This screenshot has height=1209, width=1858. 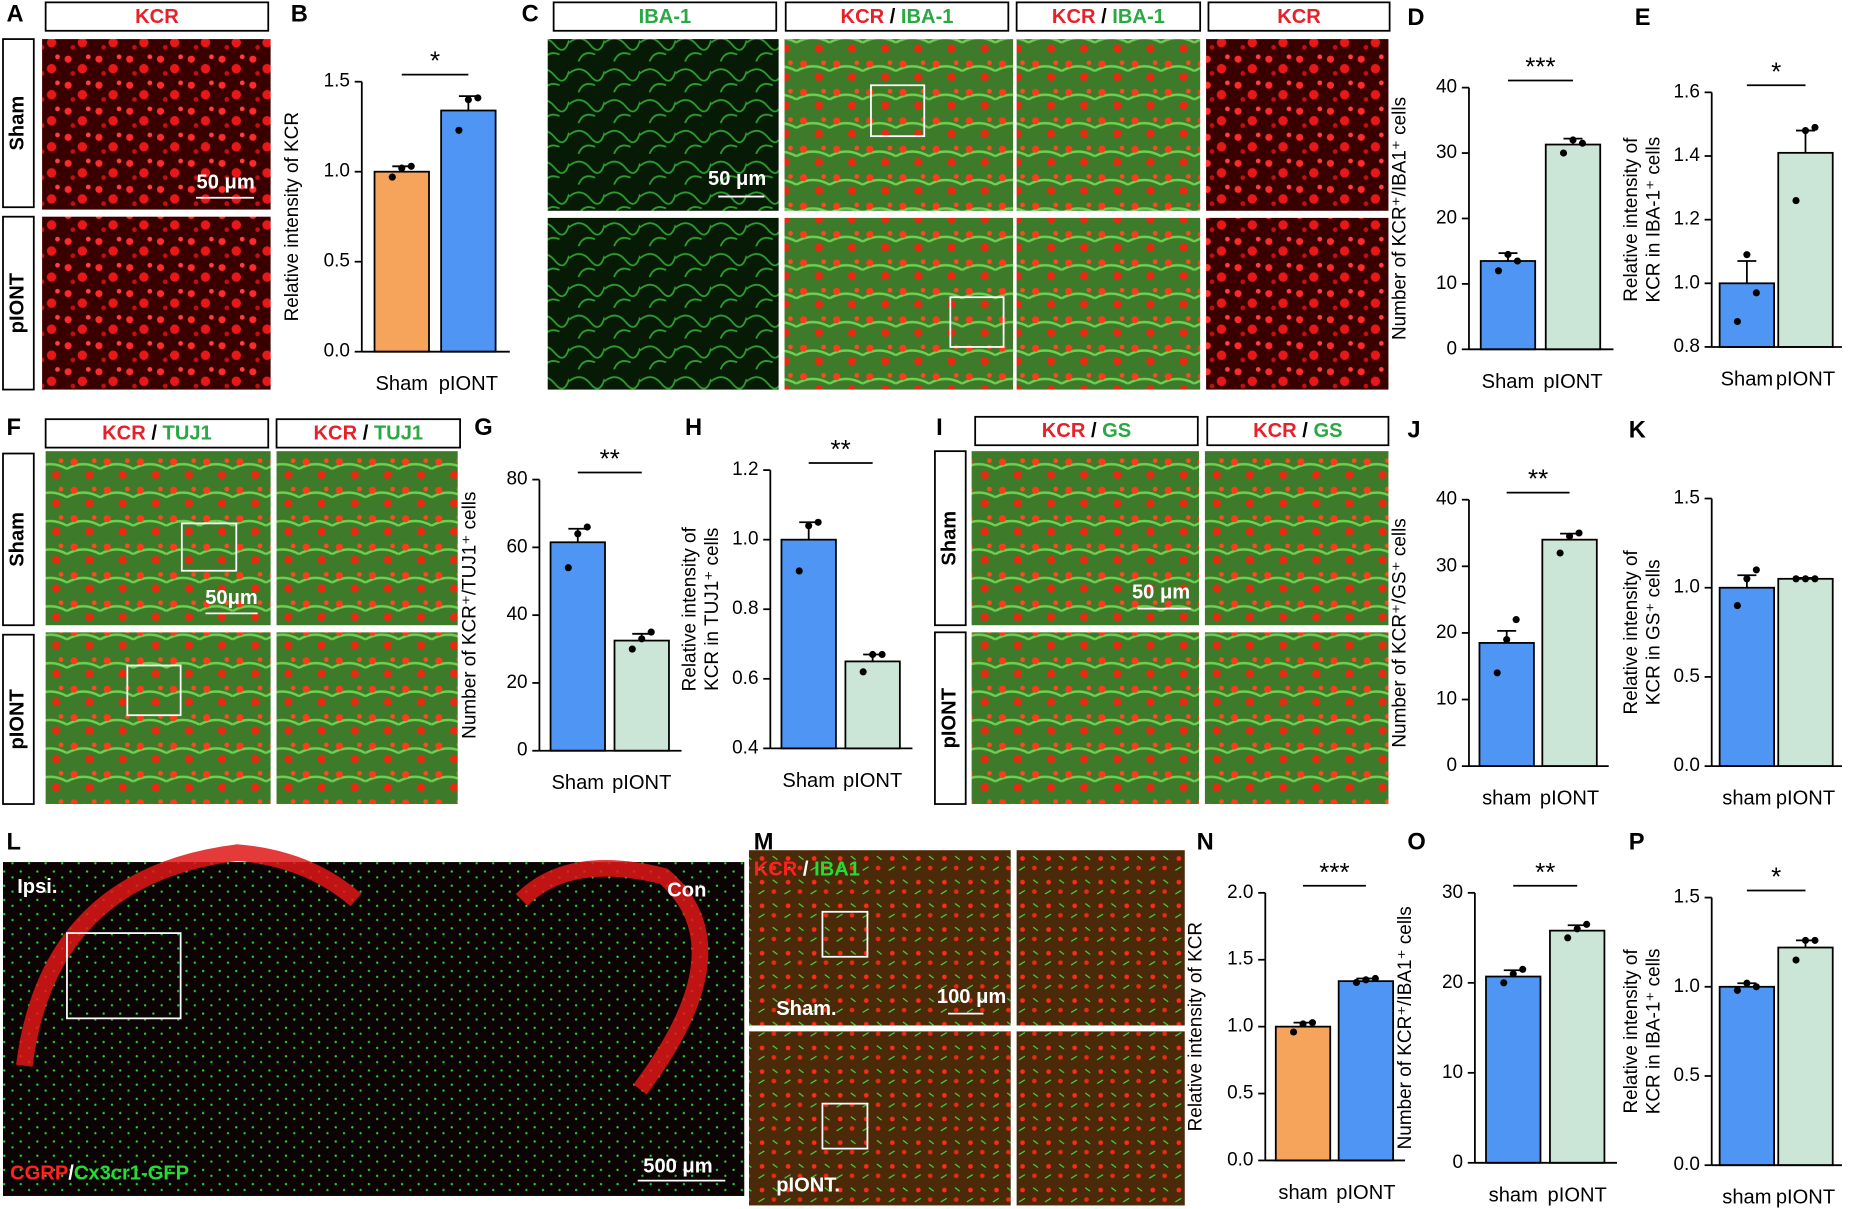 What do you see at coordinates (37, 887) in the screenshot?
I see `label-part: Ipsi.` at bounding box center [37, 887].